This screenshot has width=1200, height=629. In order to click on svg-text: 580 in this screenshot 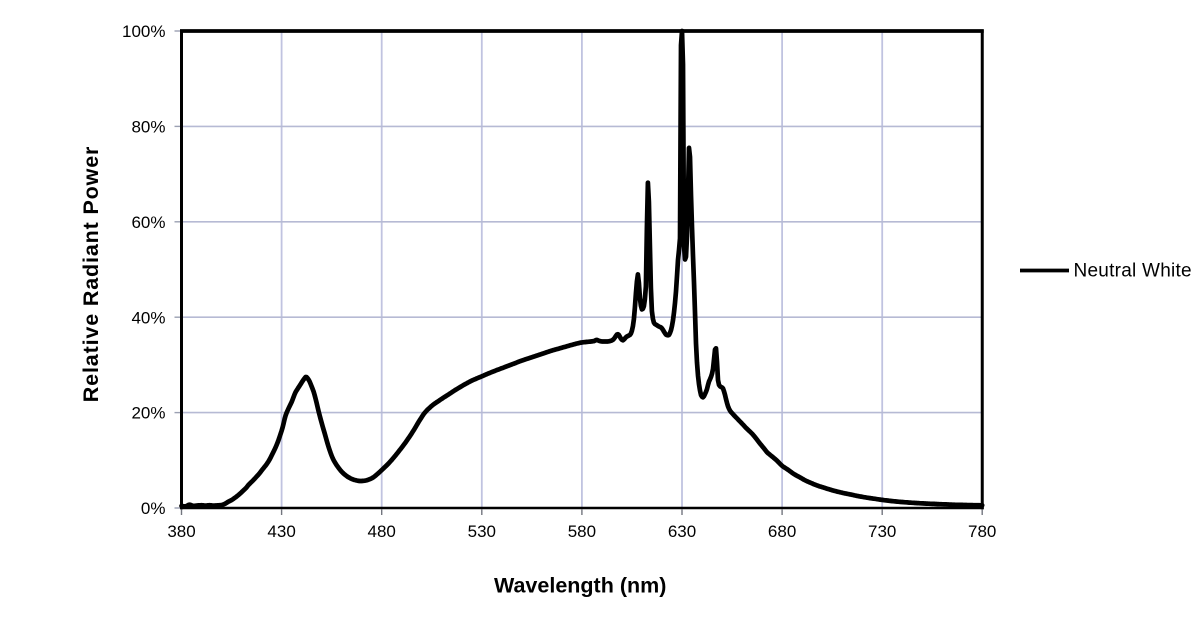, I will do `click(582, 531)`.